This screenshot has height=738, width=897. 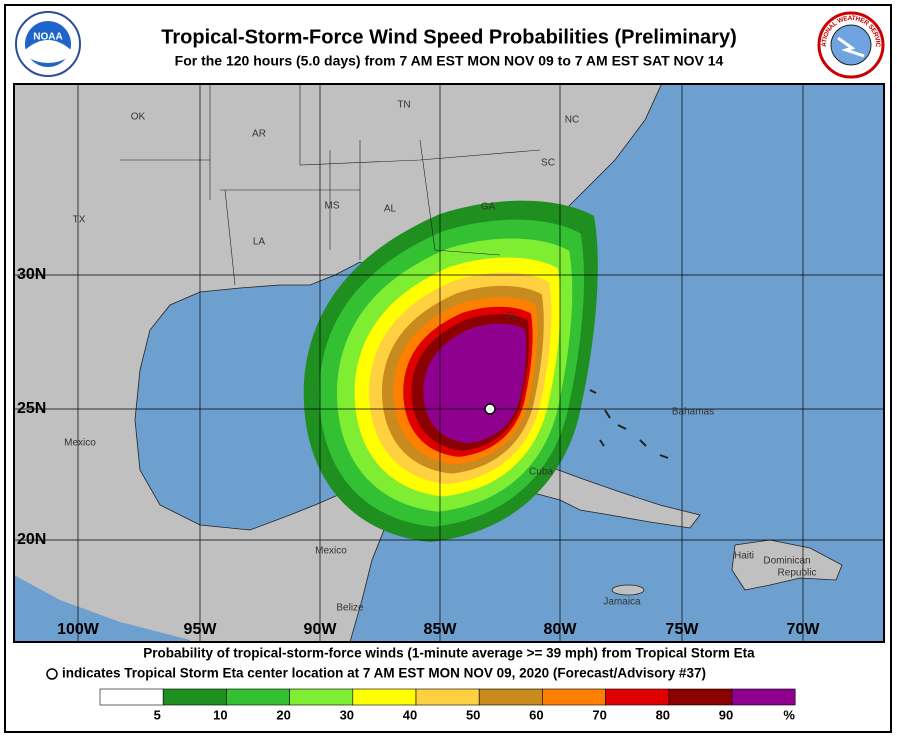 I want to click on legend-label: 50, so click(x=473, y=714).